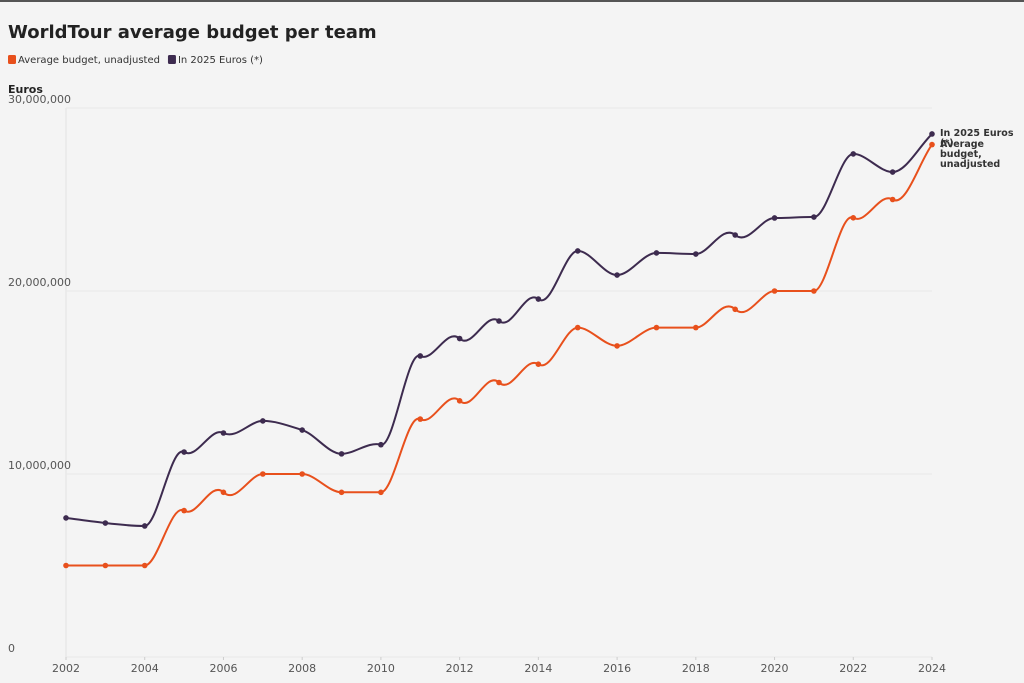 The height and width of the screenshot is (683, 1024). Describe the element at coordinates (11, 648) in the screenshot. I see `y-tick-label: 0` at that location.